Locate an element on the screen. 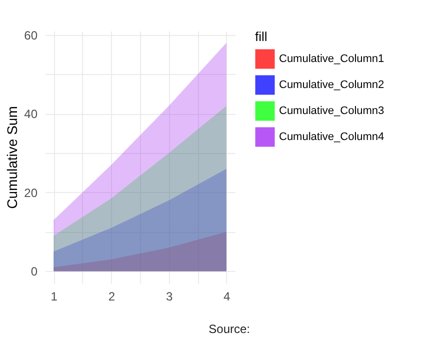 This screenshot has width=429, height=348. legend-label: Cumulative_Column3 is located at coordinates (331, 111).